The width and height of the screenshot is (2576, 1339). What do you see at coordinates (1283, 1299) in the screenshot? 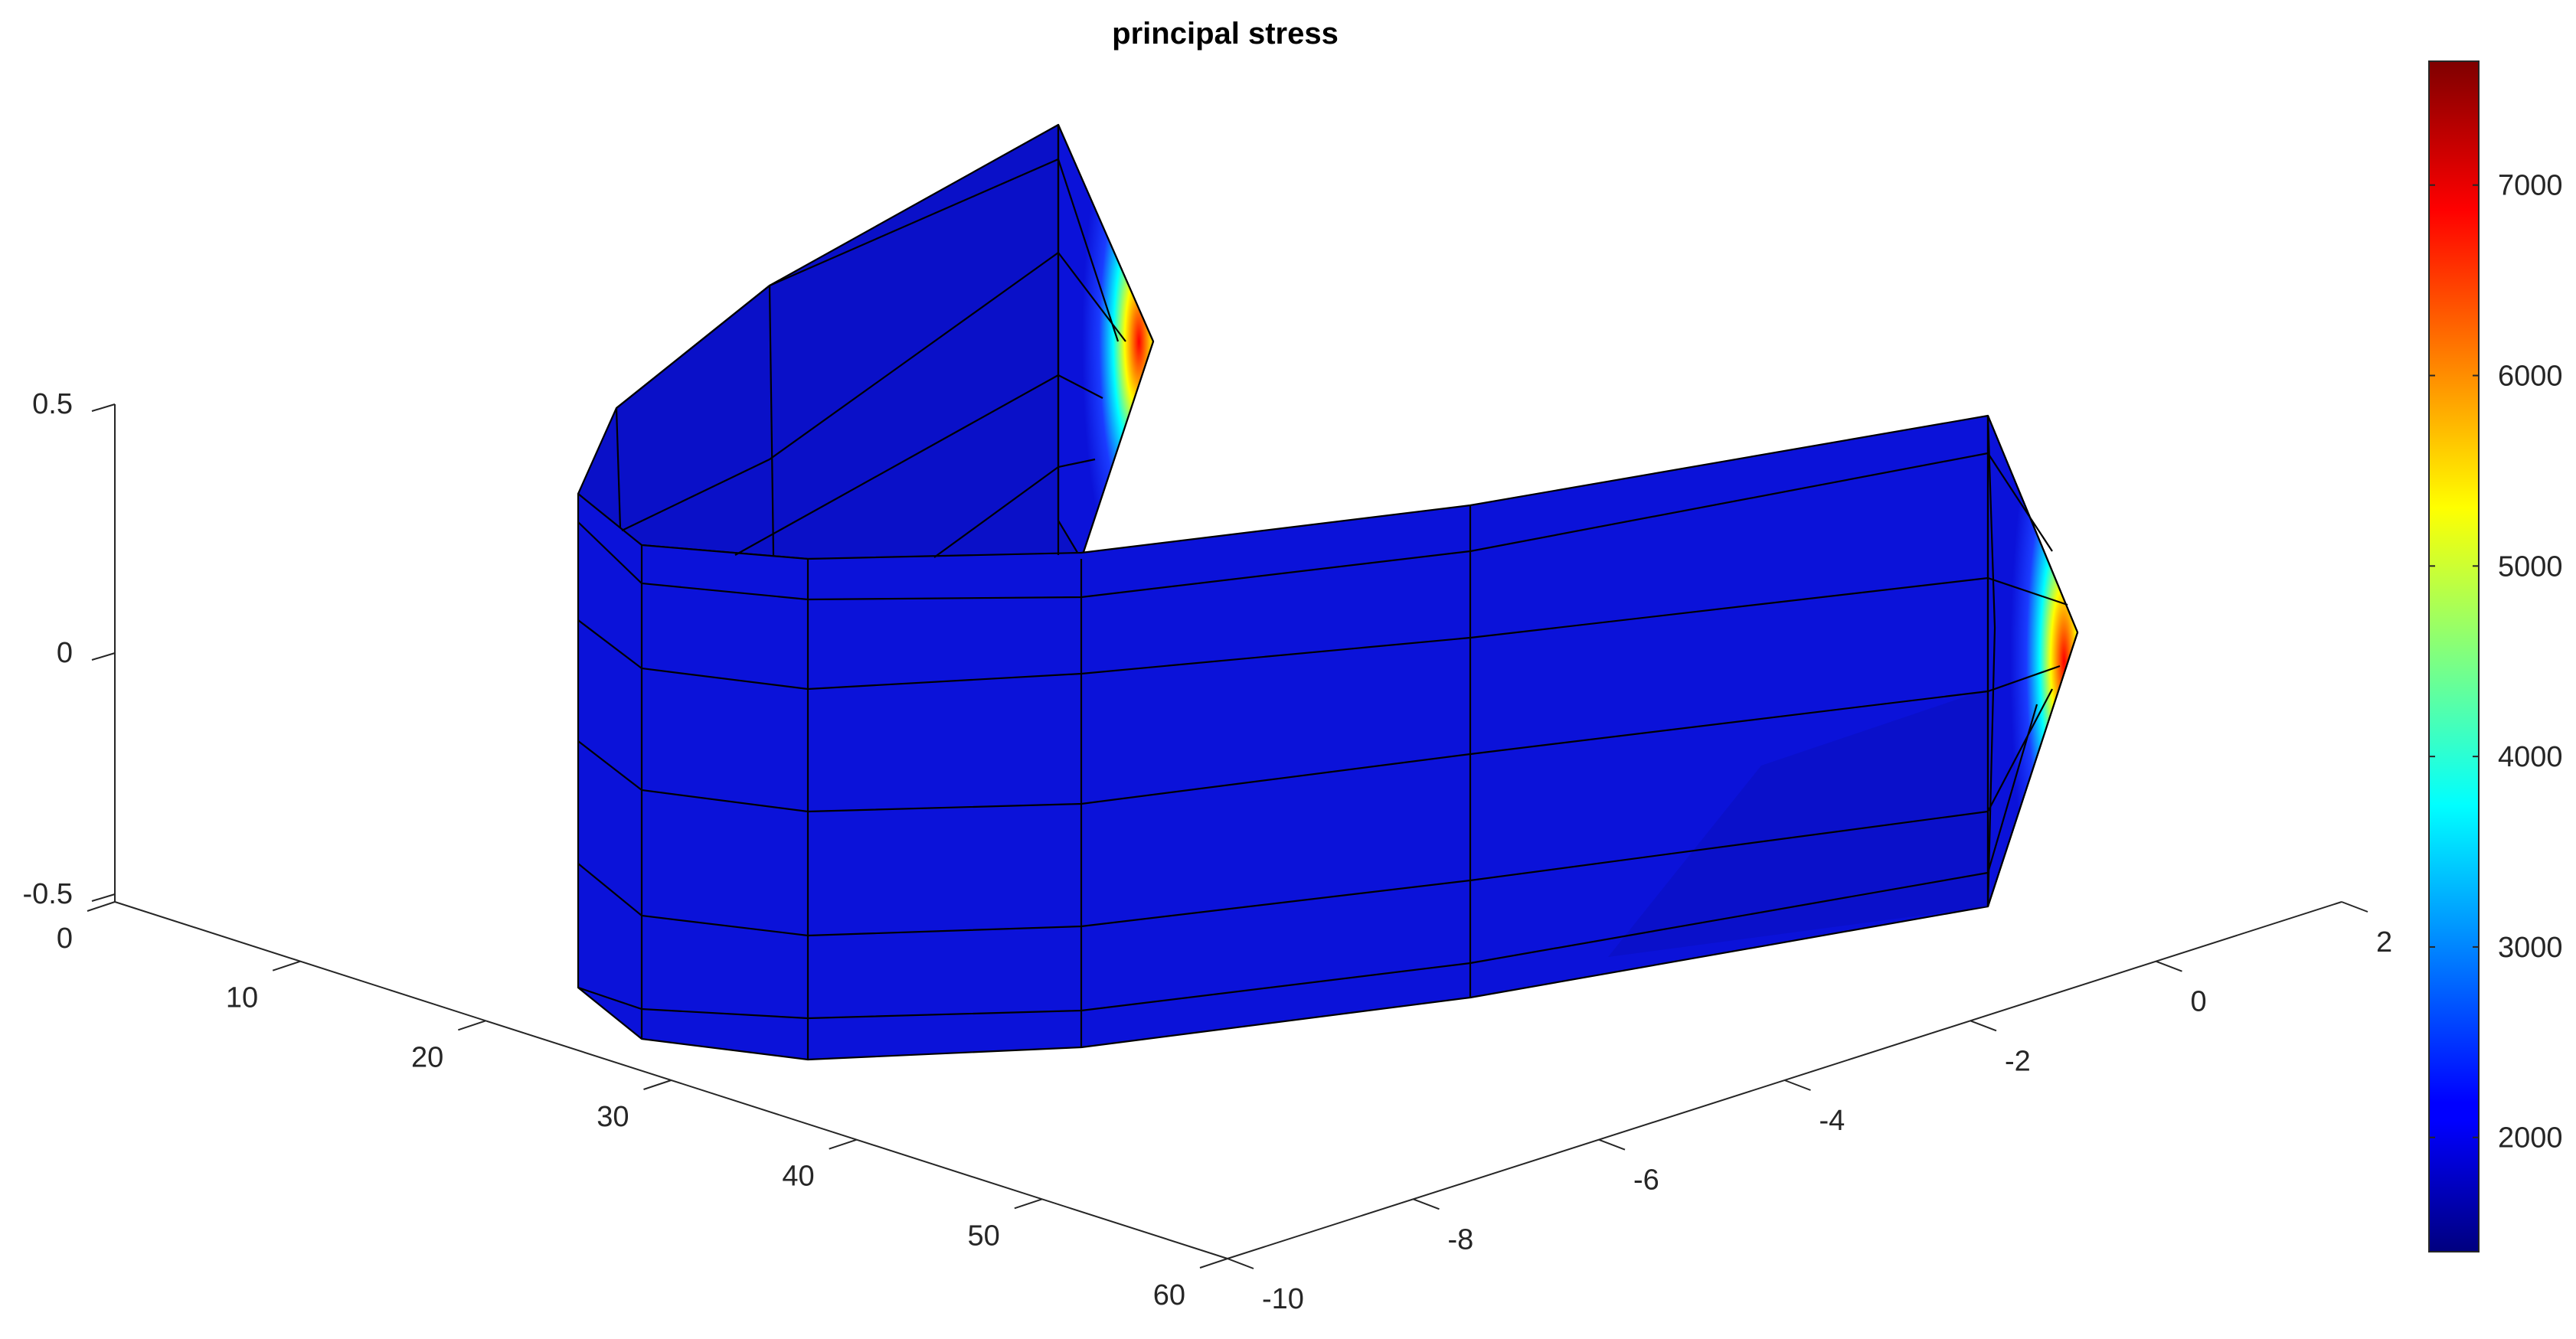
I see `y-tick-label: -10` at bounding box center [1283, 1299].